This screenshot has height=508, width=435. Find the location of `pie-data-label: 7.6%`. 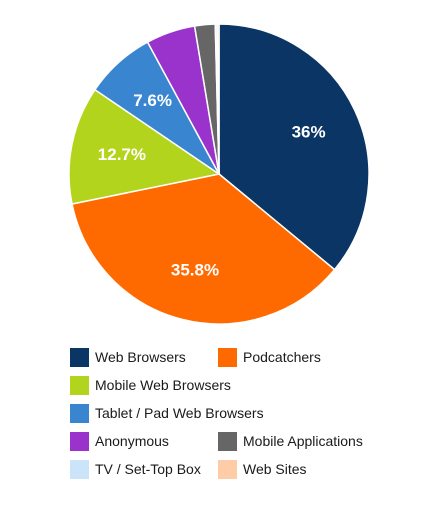

pie-data-label: 7.6% is located at coordinates (152, 100).